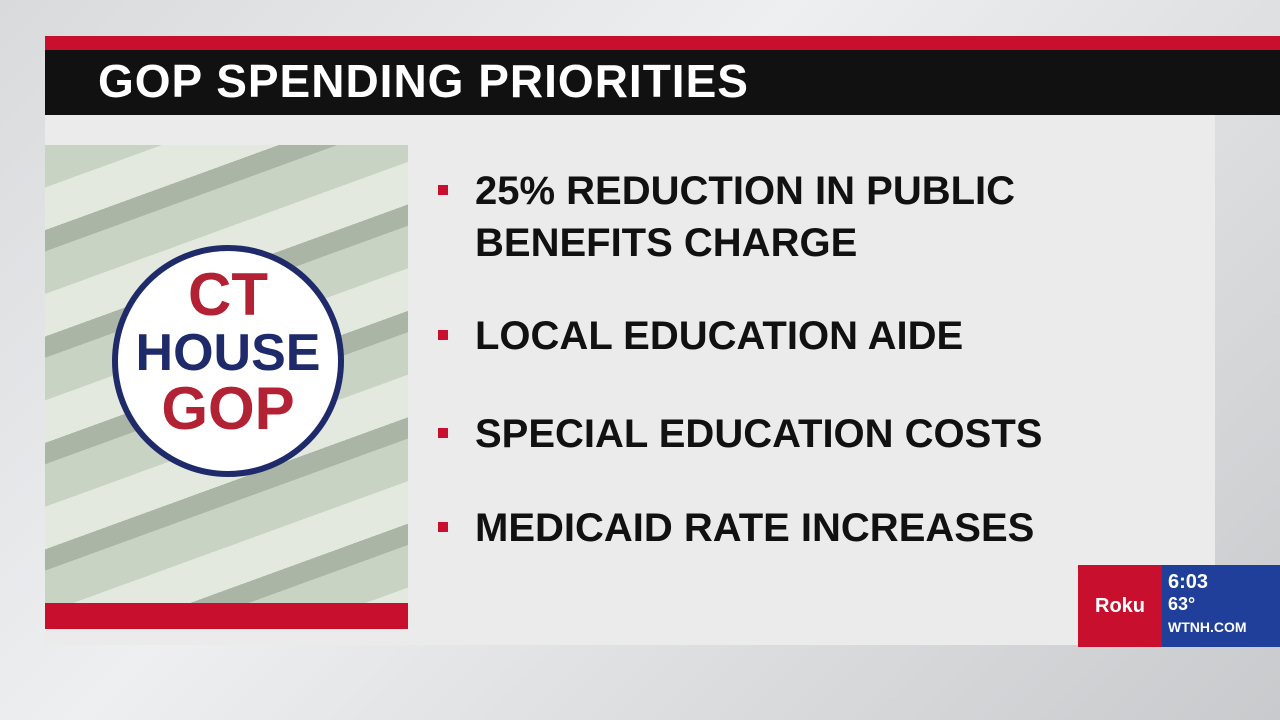 Image resolution: width=1280 pixels, height=720 pixels. I want to click on logo-house: HOUSE, so click(228, 353).